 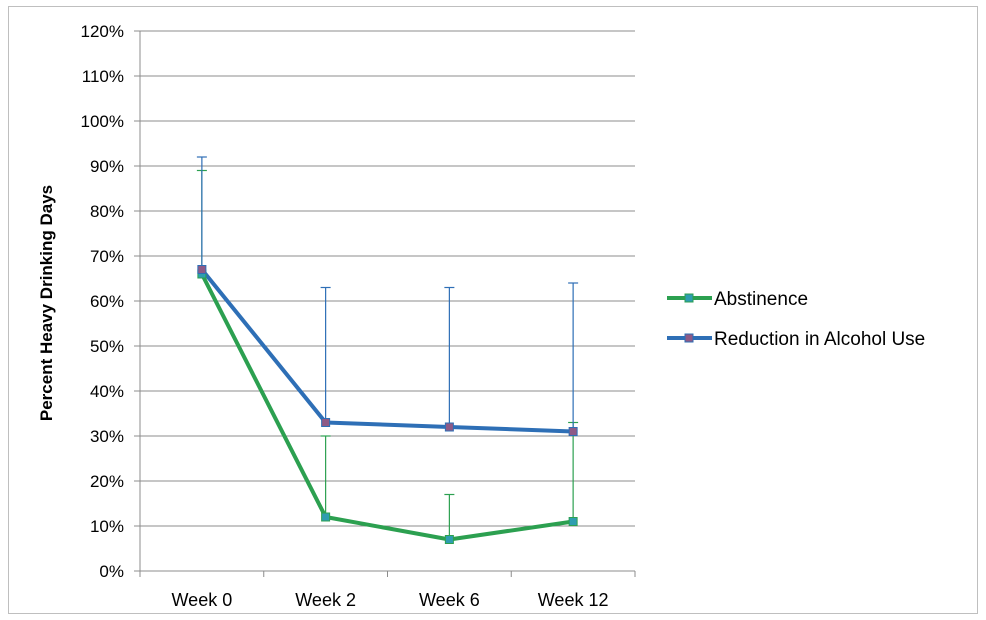 What do you see at coordinates (107, 211) in the screenshot?
I see `y-tick-label: 80%` at bounding box center [107, 211].